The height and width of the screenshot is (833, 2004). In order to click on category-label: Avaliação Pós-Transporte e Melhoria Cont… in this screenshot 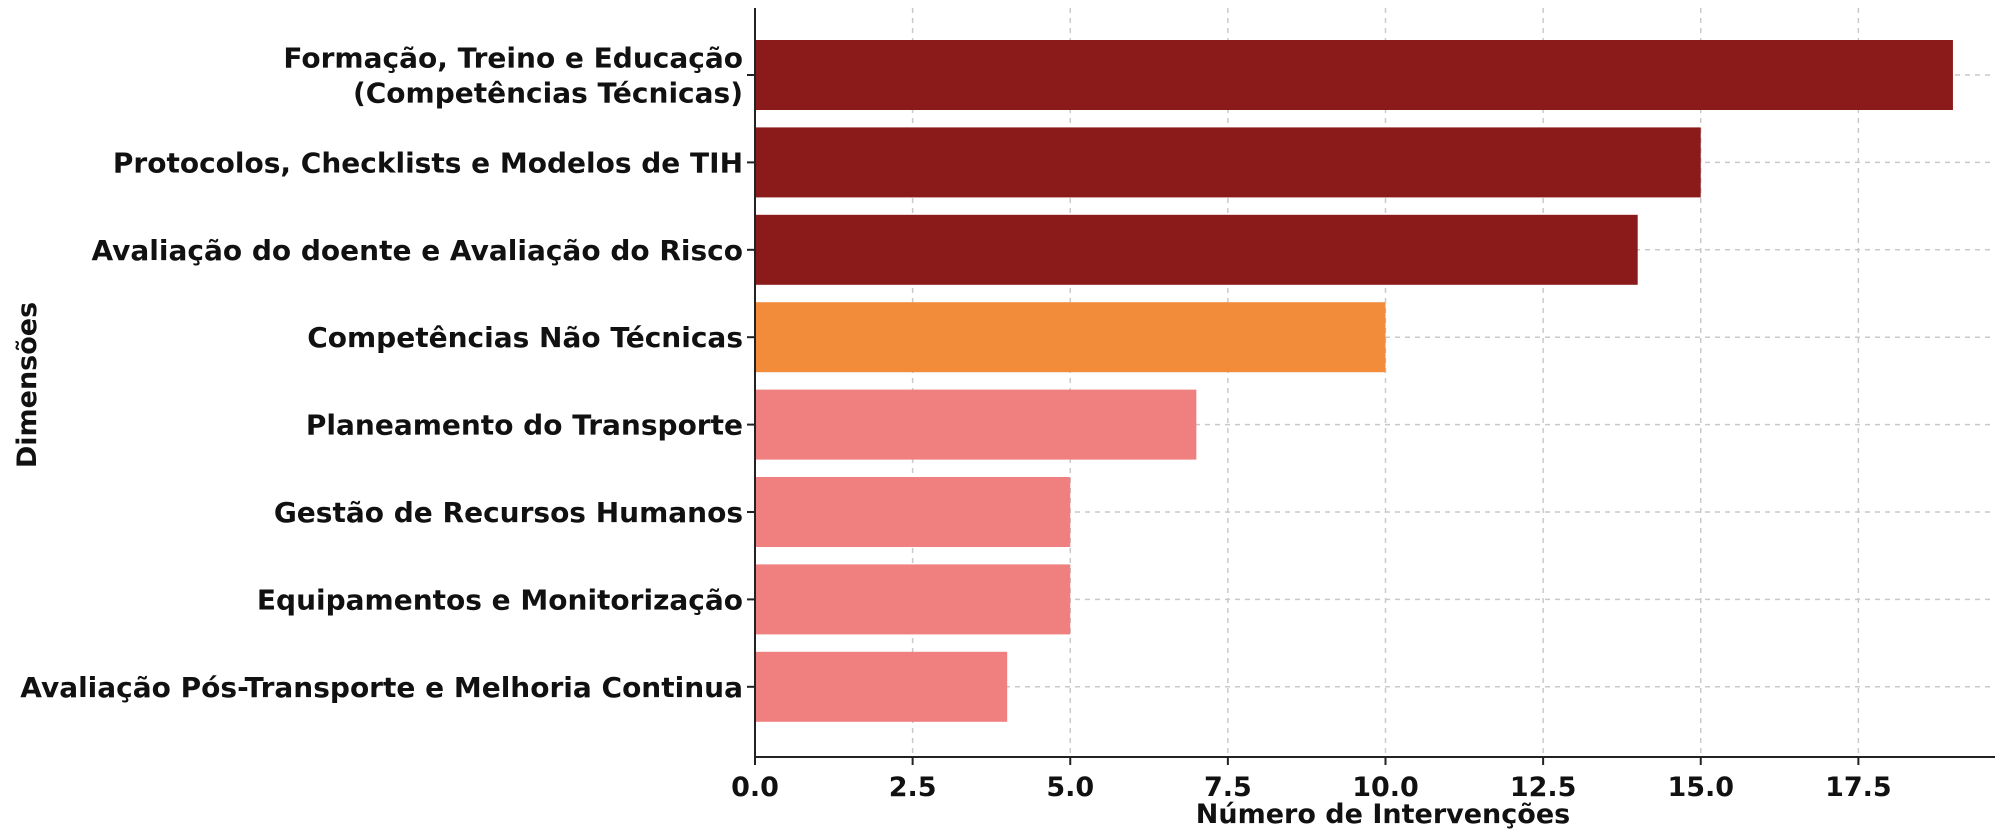, I will do `click(381, 687)`.